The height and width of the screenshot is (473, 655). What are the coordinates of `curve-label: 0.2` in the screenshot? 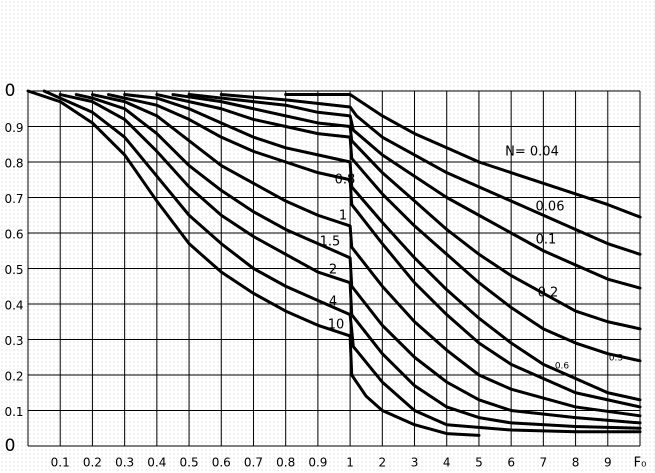 It's located at (548, 293).